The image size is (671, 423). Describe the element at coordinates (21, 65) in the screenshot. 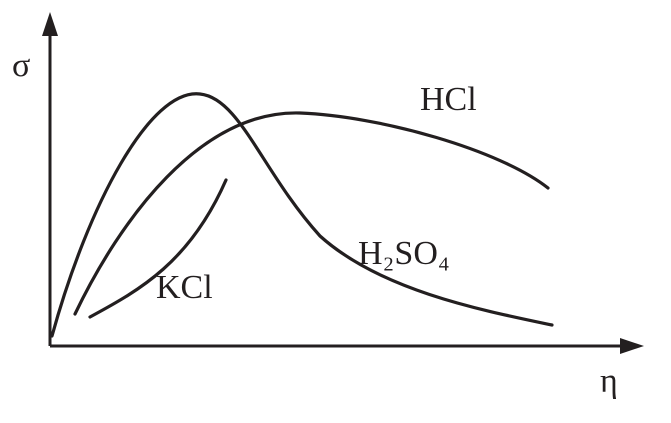

I see `y-axis-label: σ` at that location.